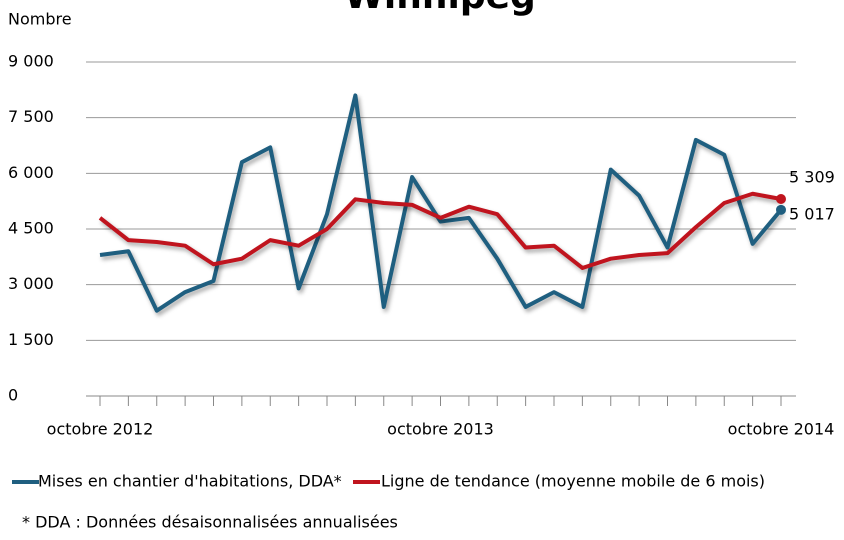  Describe the element at coordinates (31, 116) in the screenshot. I see `y-tick-label: 7 500` at that location.